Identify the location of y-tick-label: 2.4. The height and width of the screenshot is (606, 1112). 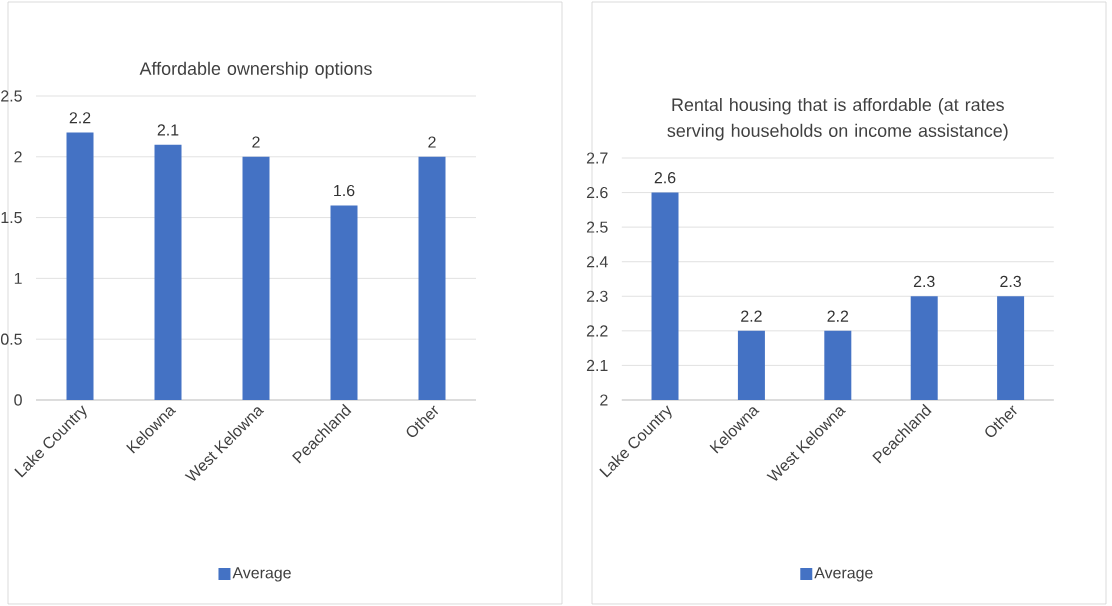
(597, 262).